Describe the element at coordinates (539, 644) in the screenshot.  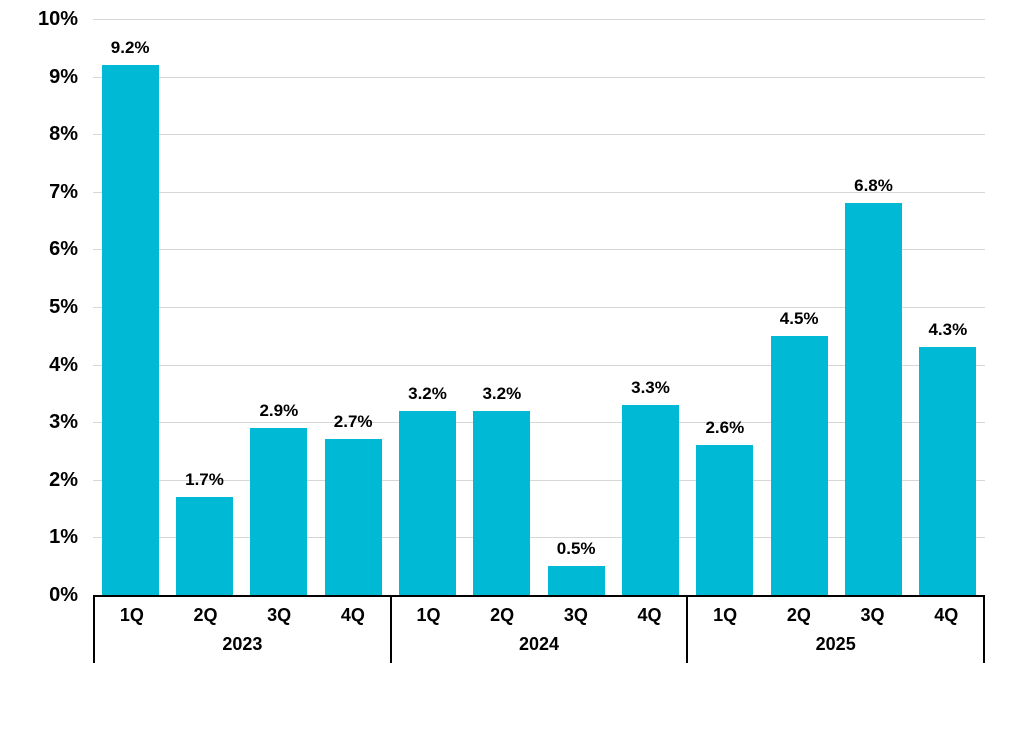
I see `x-label-year-2024: 2024` at that location.